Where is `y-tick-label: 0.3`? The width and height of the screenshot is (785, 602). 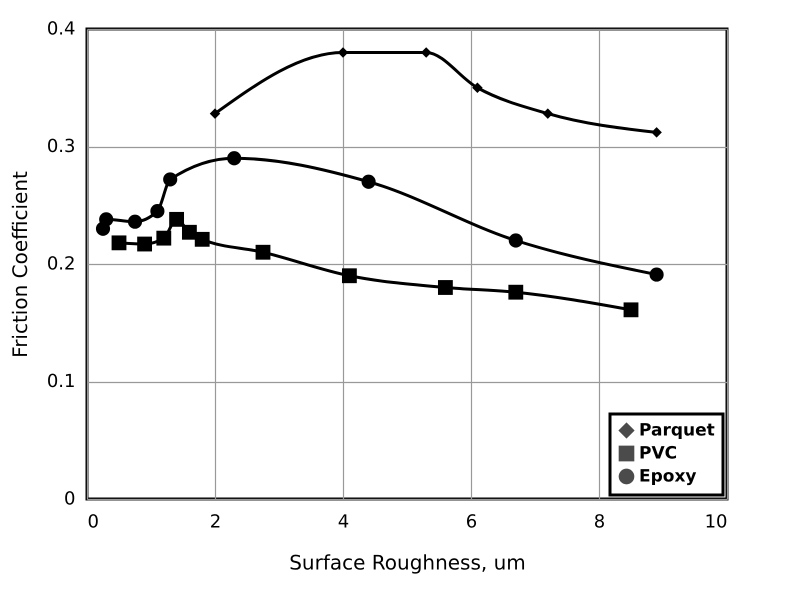
y-tick-label: 0.3 is located at coordinates (61, 146).